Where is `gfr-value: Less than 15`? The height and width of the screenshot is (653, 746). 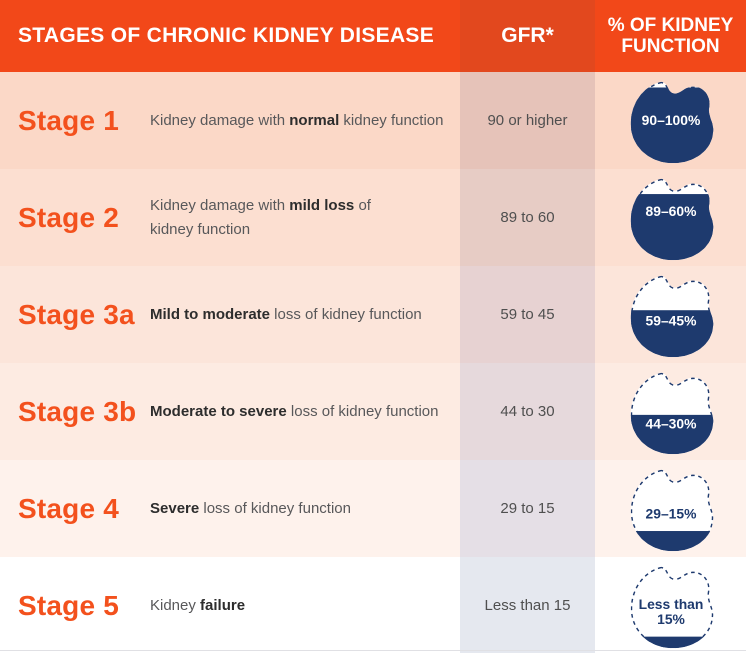 gfr-value: Less than 15 is located at coordinates (527, 605).